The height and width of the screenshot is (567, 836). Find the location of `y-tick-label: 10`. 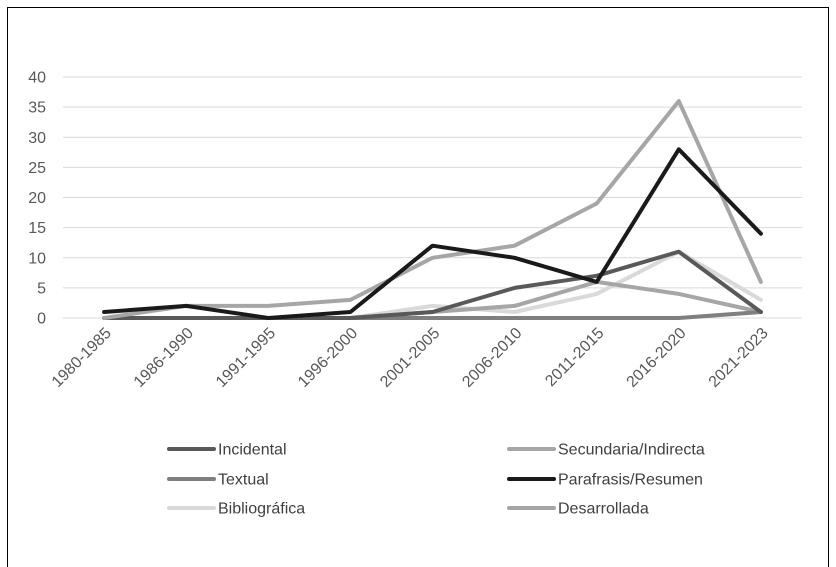

y-tick-label: 10 is located at coordinates (37, 258).